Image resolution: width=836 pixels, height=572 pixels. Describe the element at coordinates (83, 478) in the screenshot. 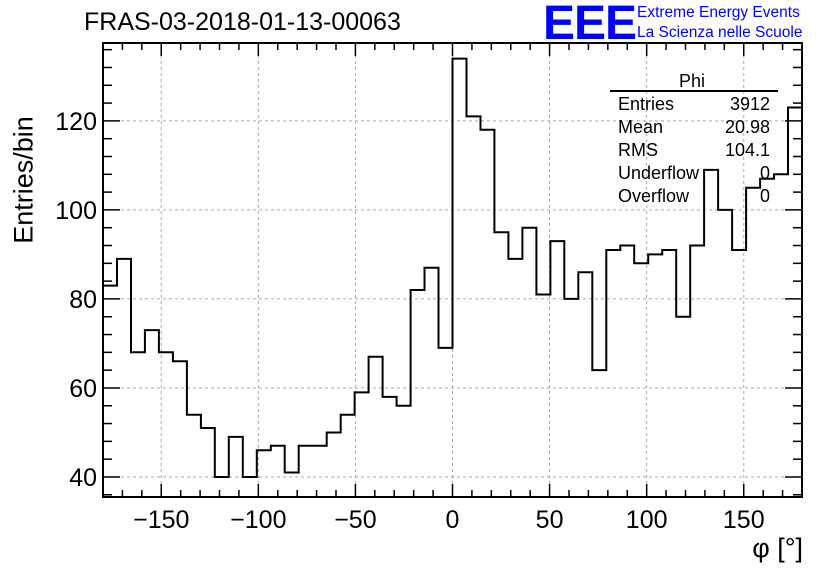

I see `y-tick-label: 40` at that location.